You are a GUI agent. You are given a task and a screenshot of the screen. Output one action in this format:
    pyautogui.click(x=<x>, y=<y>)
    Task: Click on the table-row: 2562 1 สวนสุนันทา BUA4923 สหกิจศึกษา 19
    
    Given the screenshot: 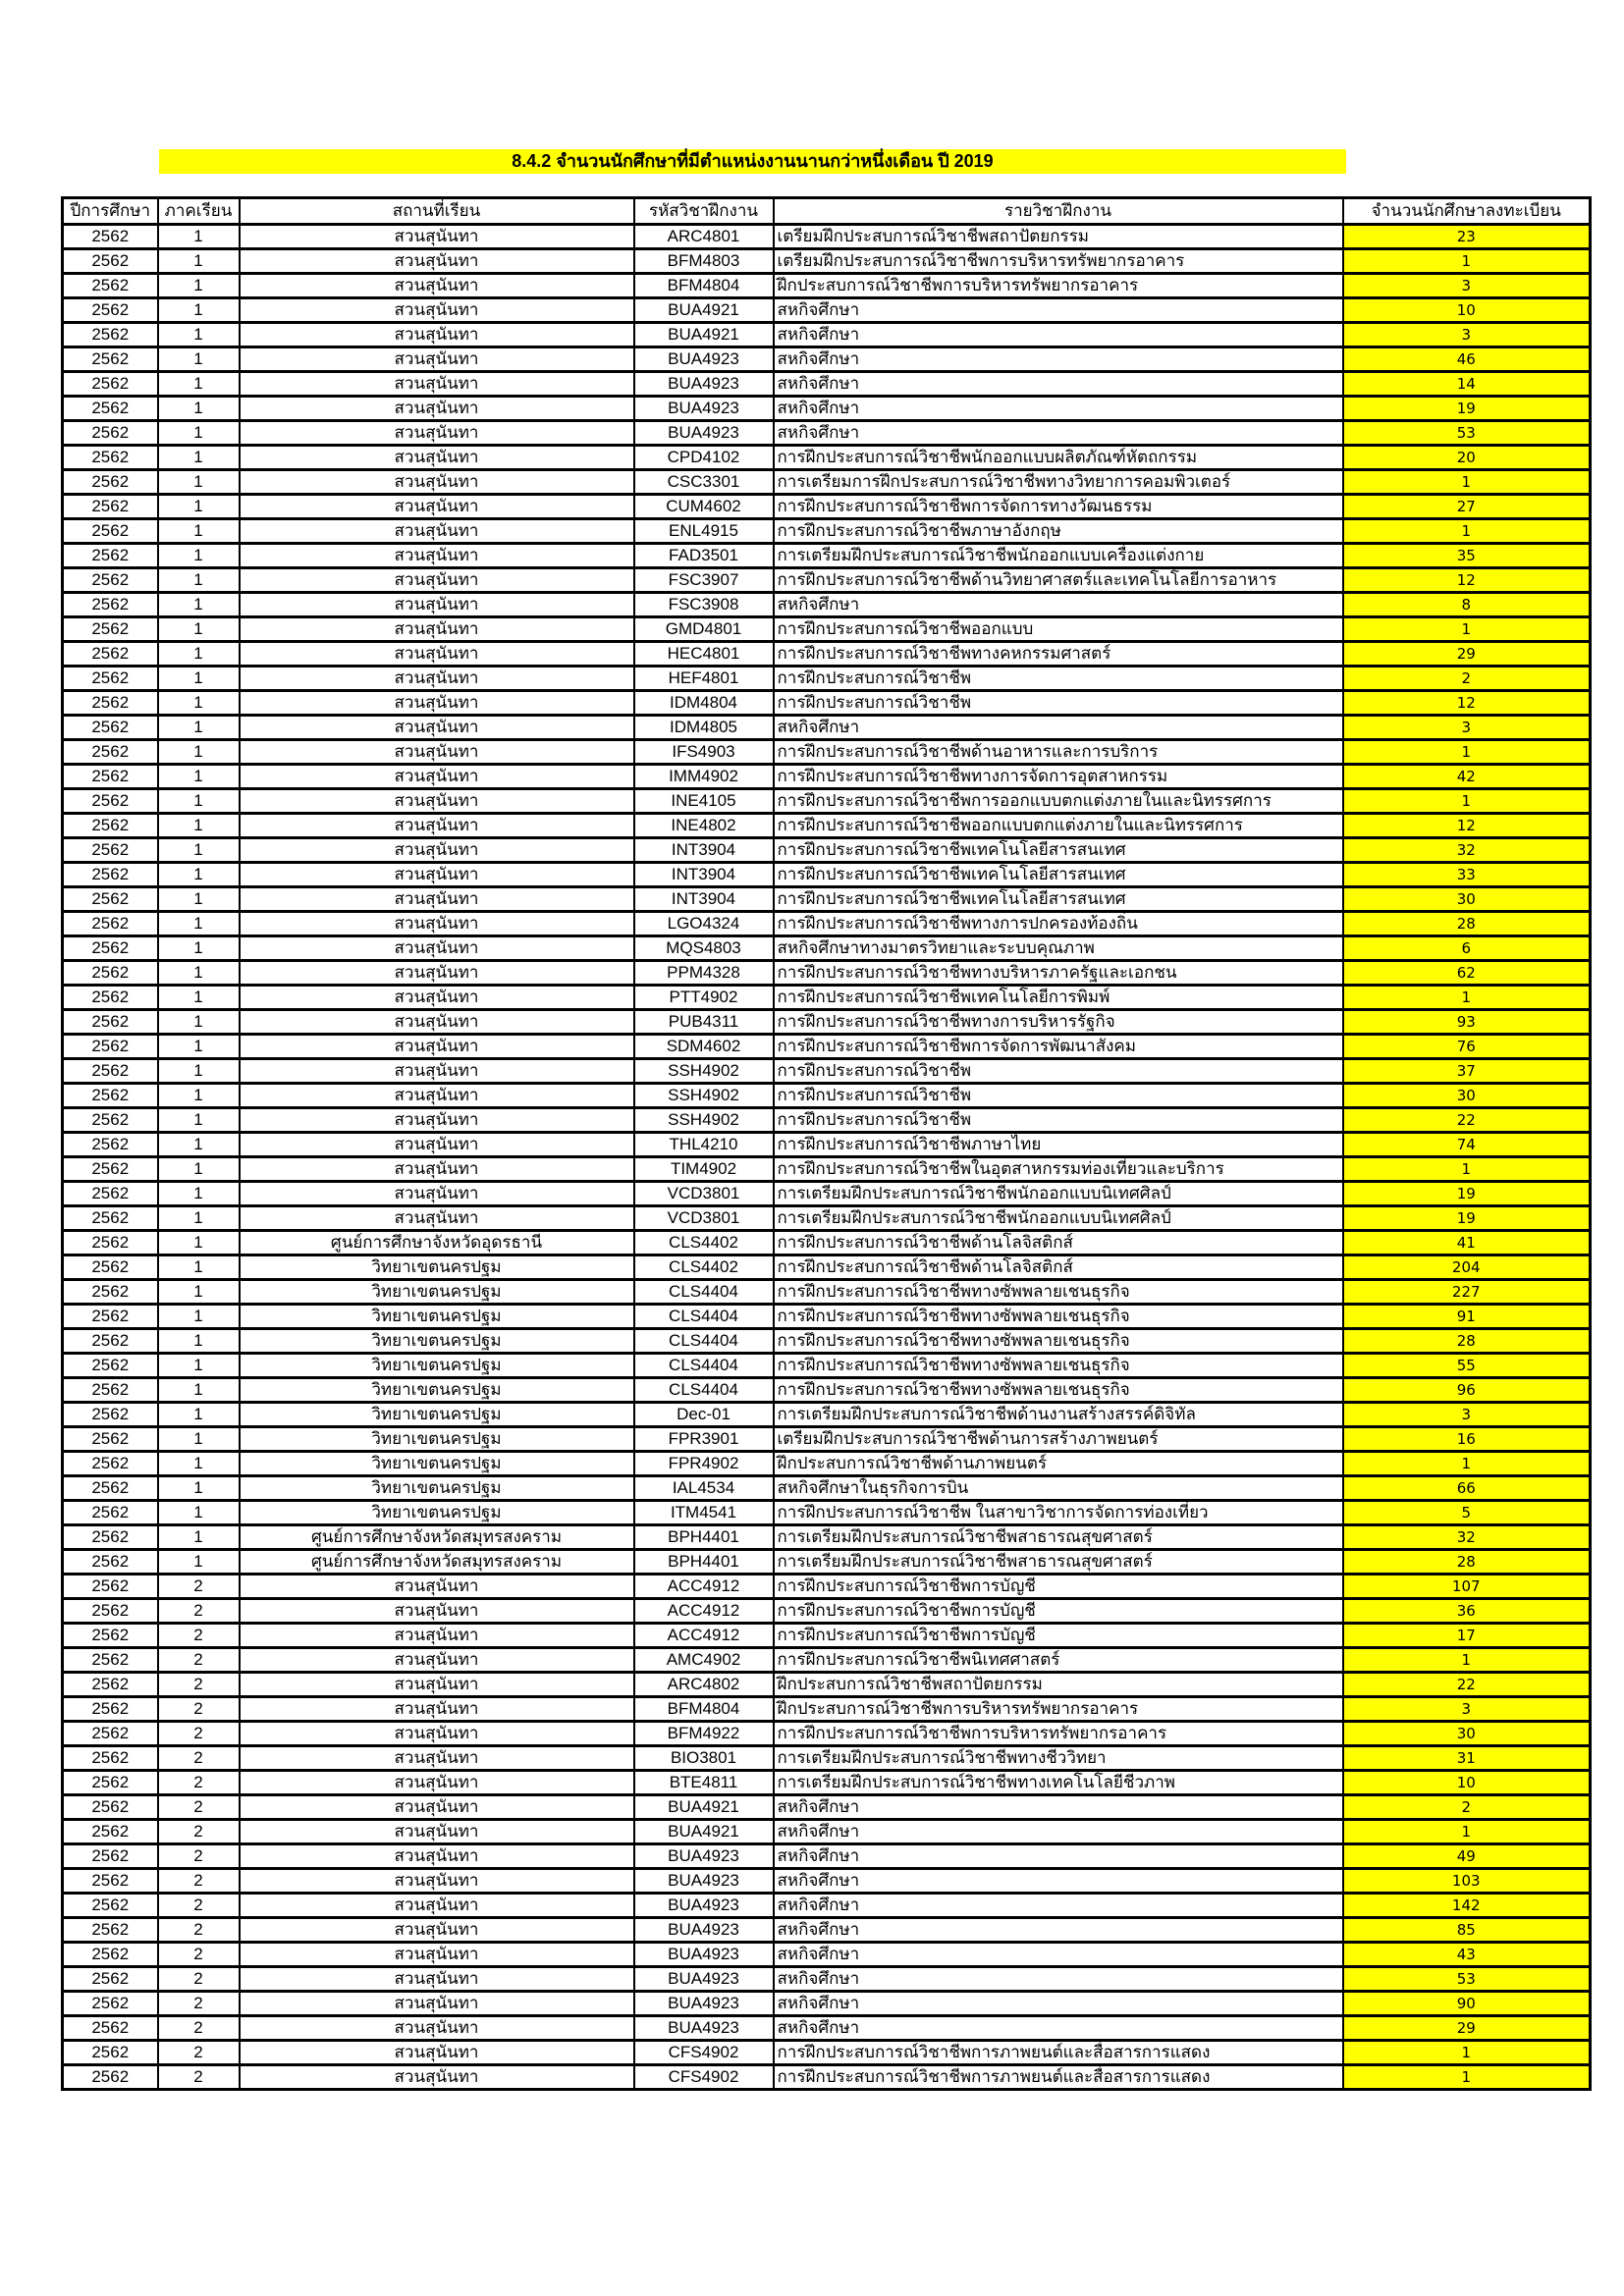 What is the action you would take?
    pyautogui.click(x=826, y=408)
    